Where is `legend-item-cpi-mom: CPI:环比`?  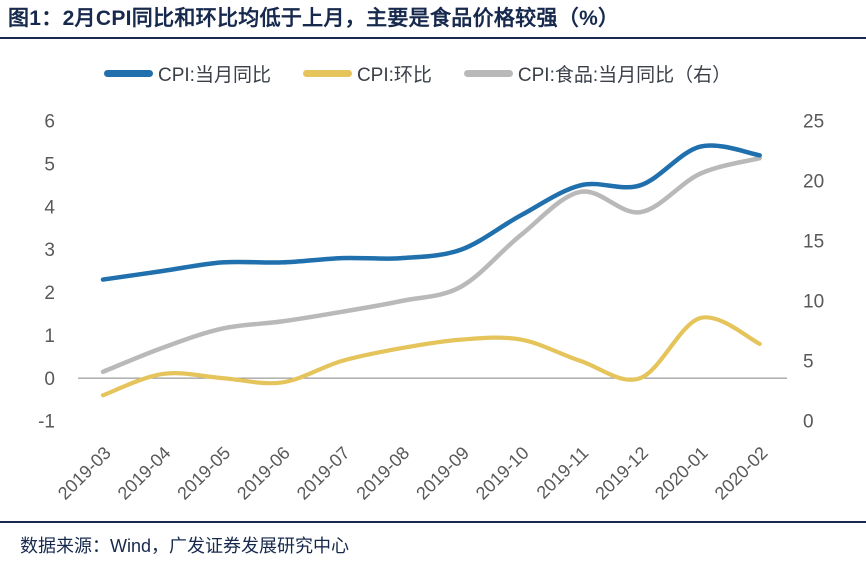 legend-item-cpi-mom: CPI:环比 is located at coordinates (367, 73).